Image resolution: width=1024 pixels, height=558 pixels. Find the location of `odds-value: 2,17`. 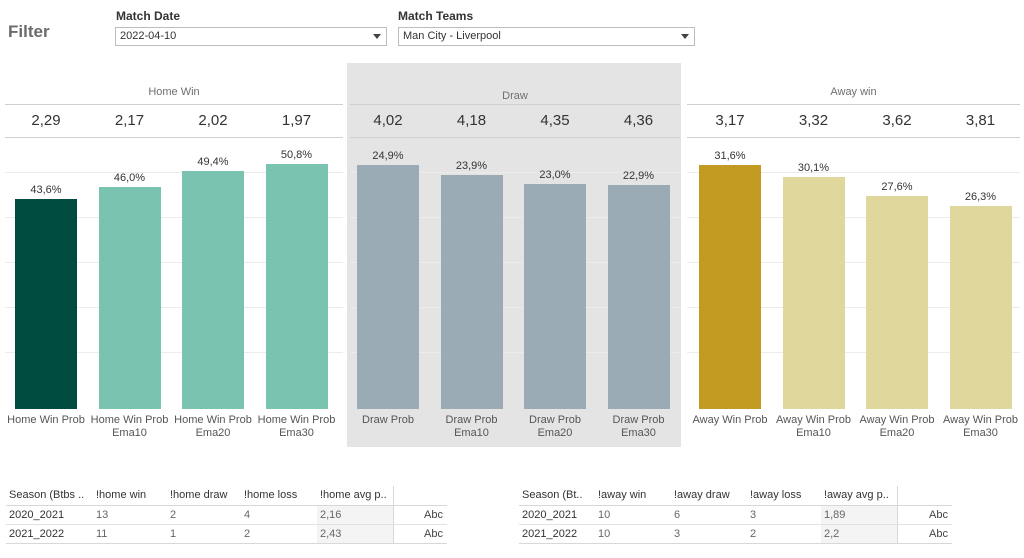

odds-value: 2,17 is located at coordinates (129, 120).